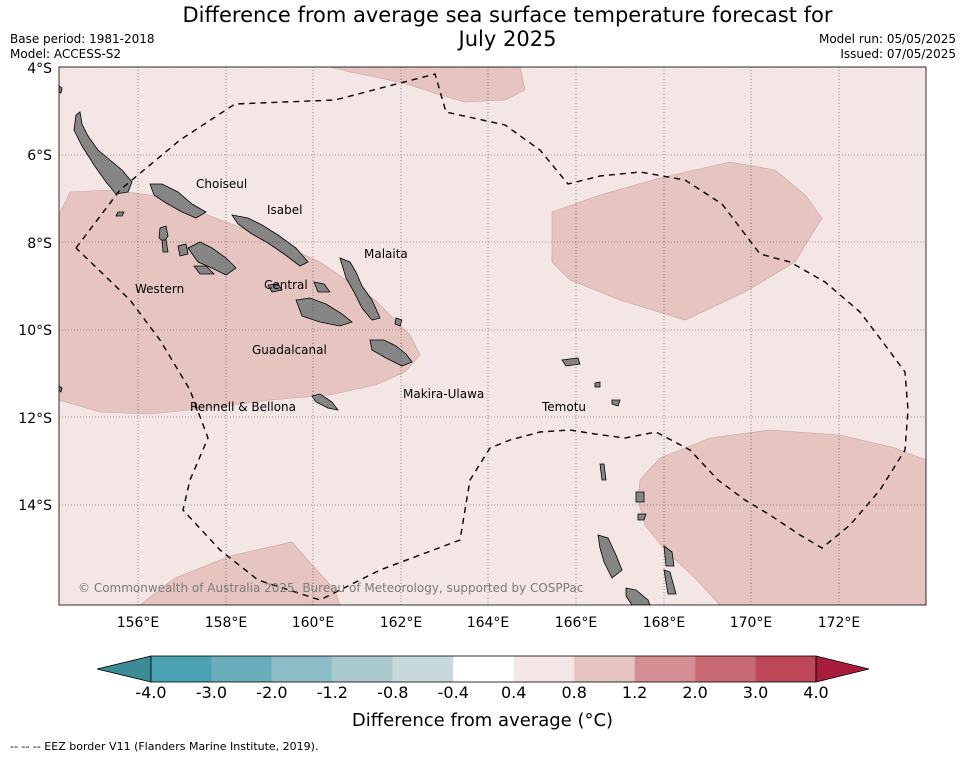 This screenshot has width=965, height=758. What do you see at coordinates (124, 669) in the screenshot?
I see `colorbar-extend-low` at bounding box center [124, 669].